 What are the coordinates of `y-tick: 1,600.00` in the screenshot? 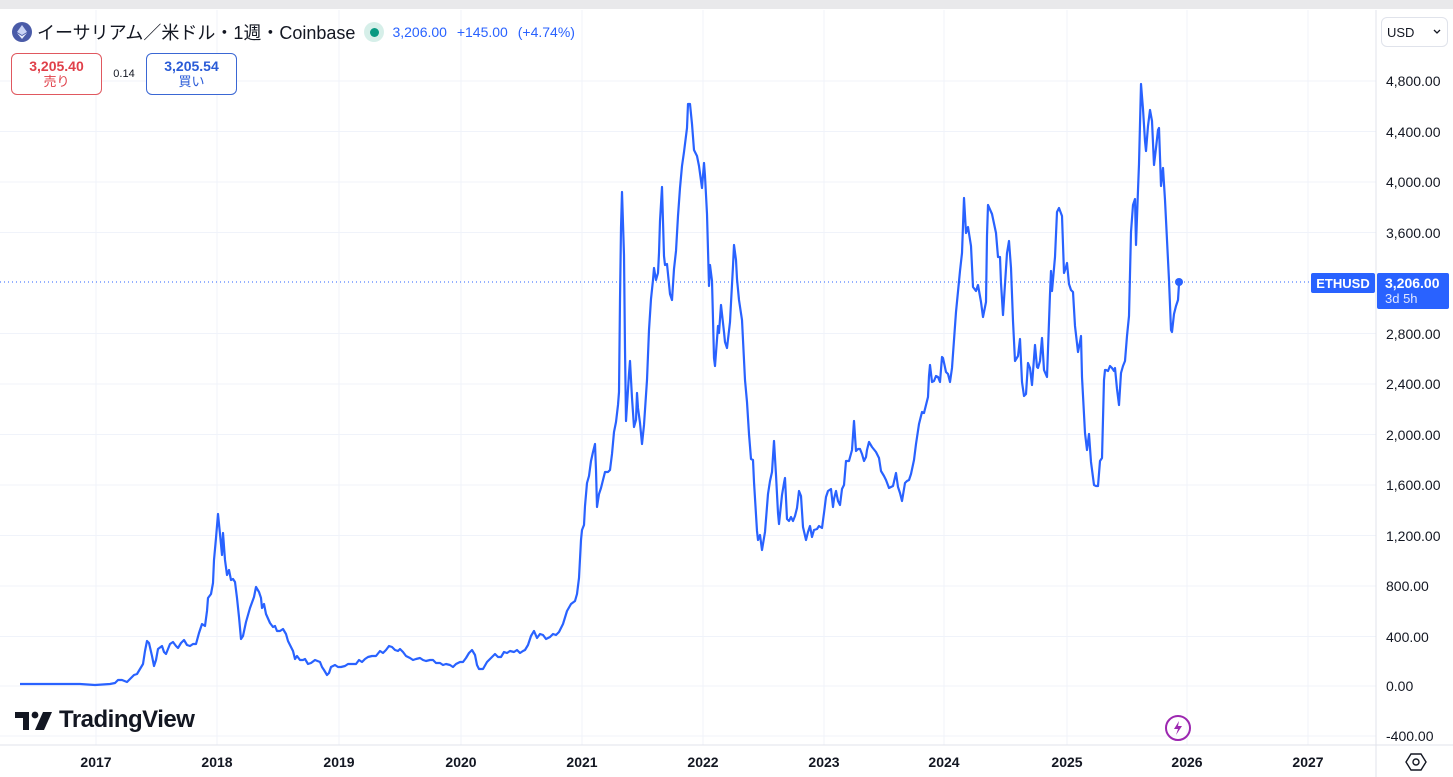 It's located at (1413, 485).